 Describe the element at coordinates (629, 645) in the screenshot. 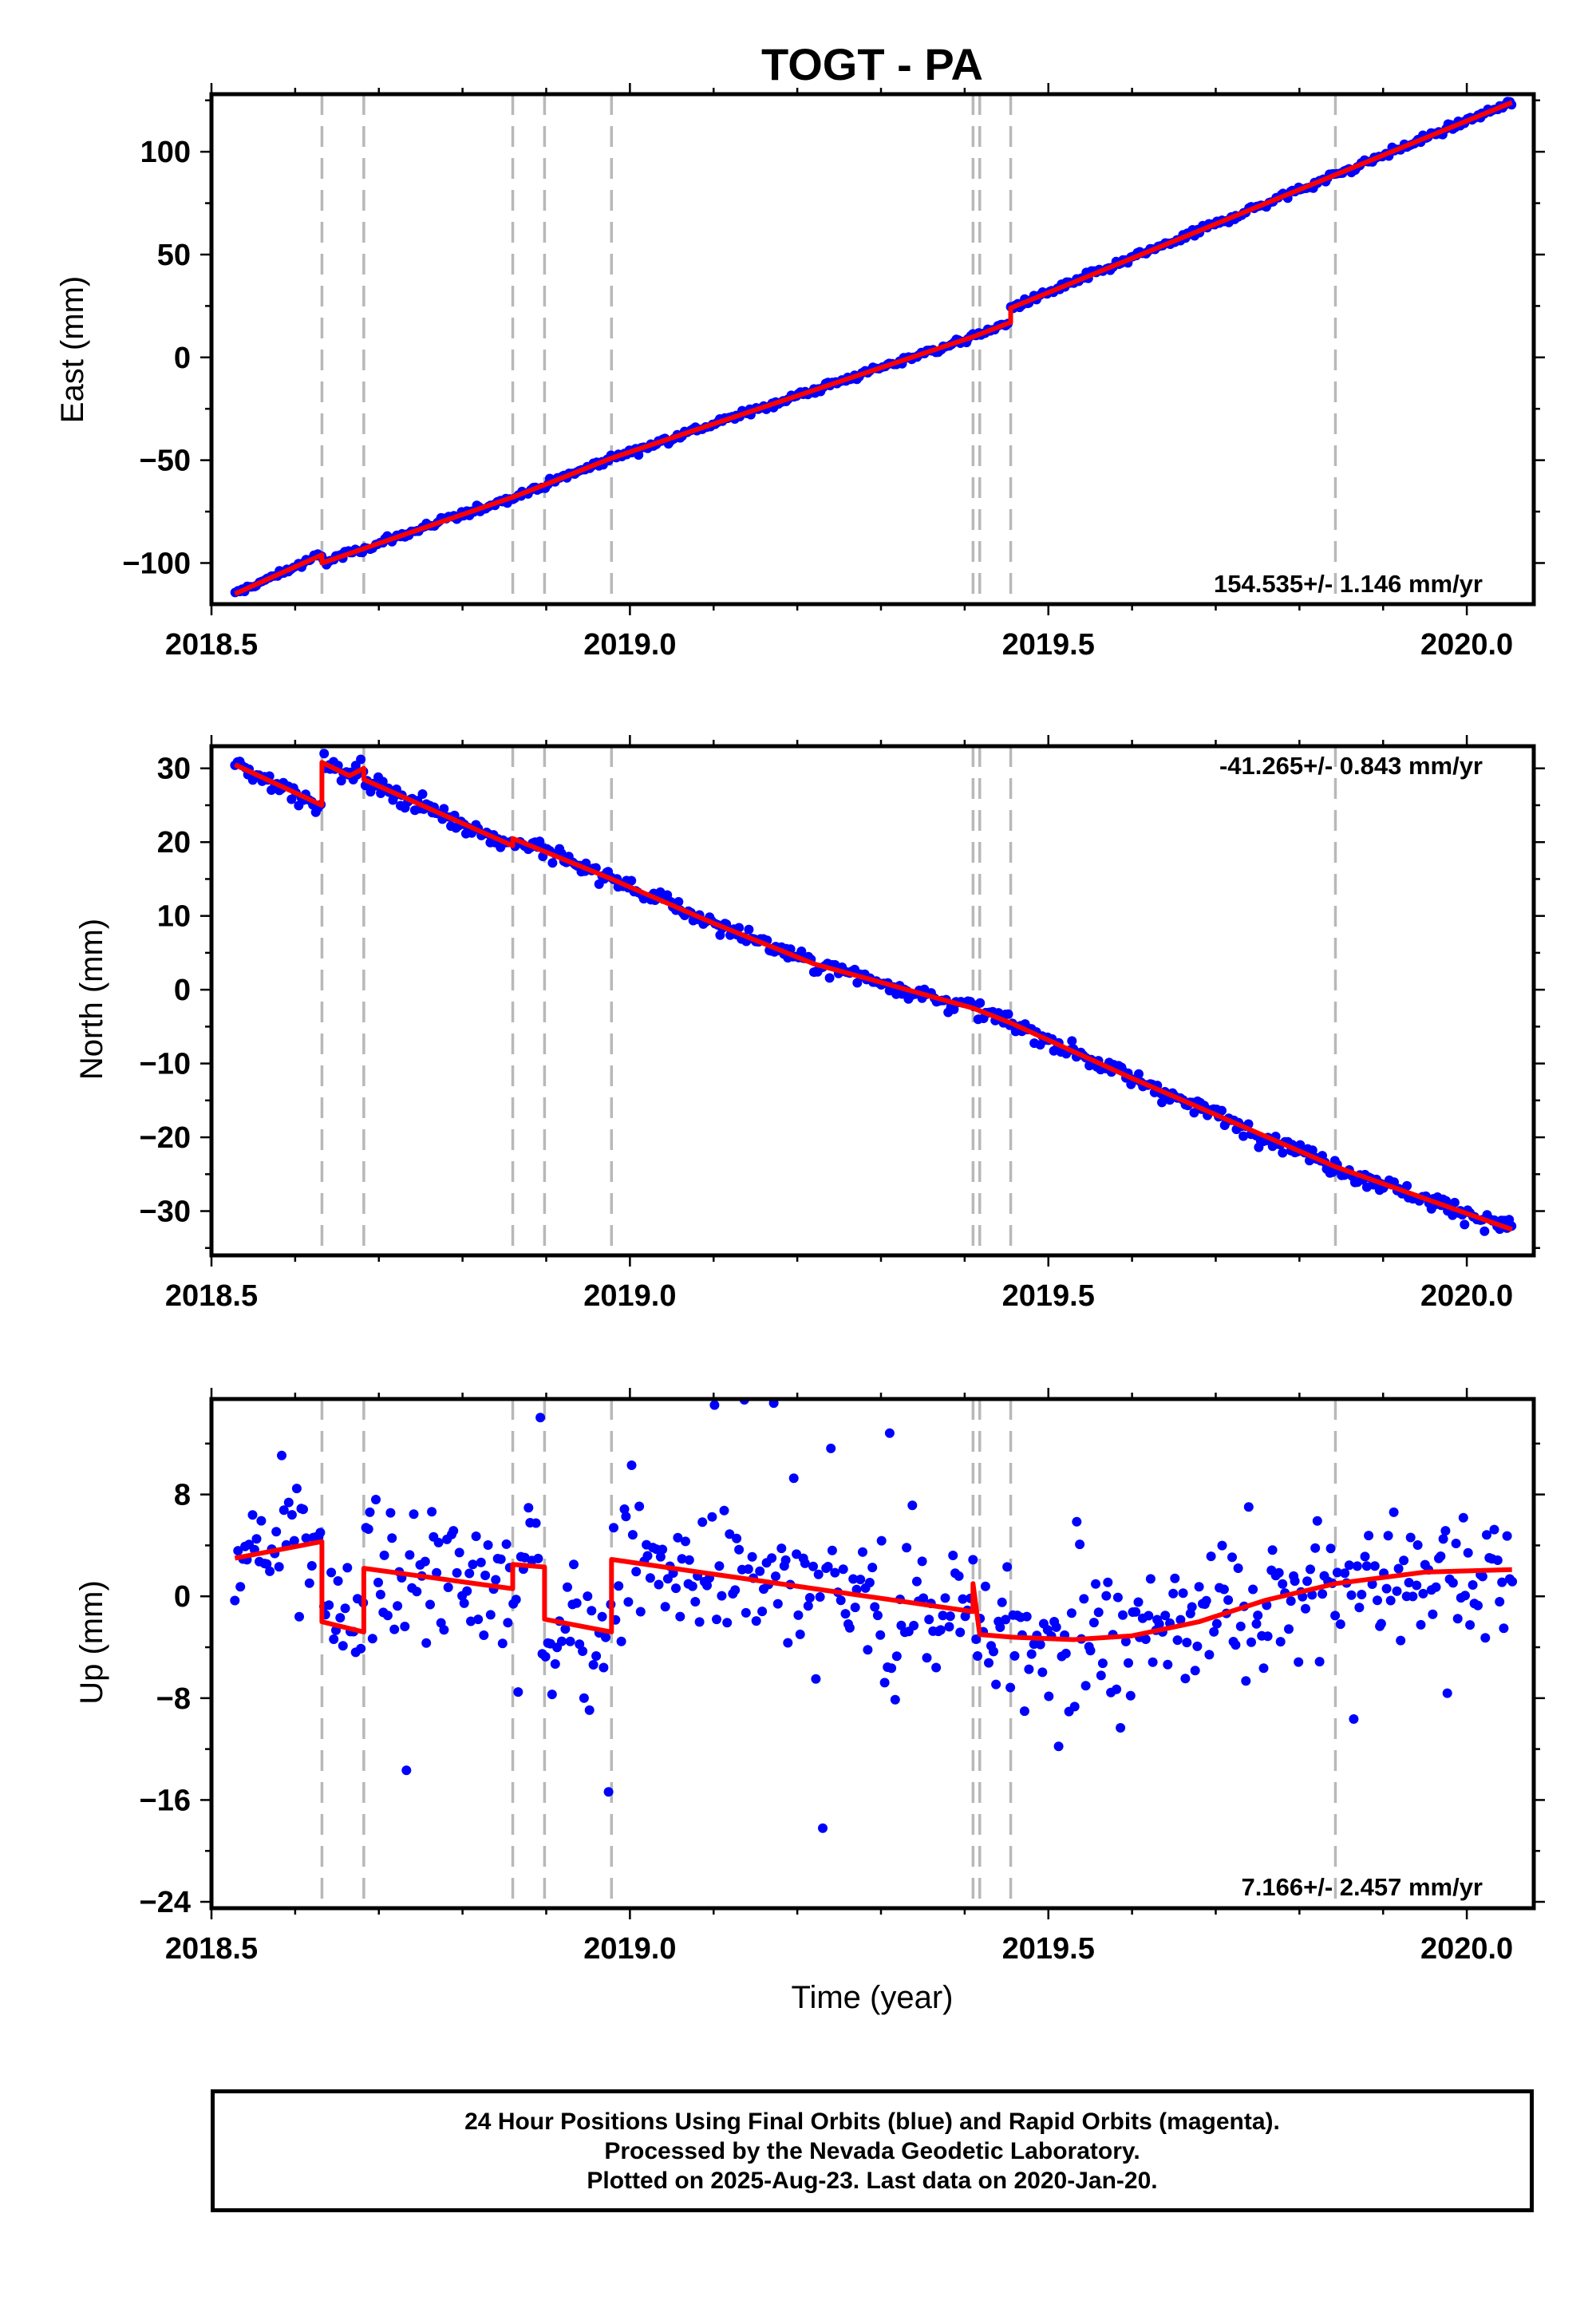

I see `east-x-tick-label: 2019.0` at that location.